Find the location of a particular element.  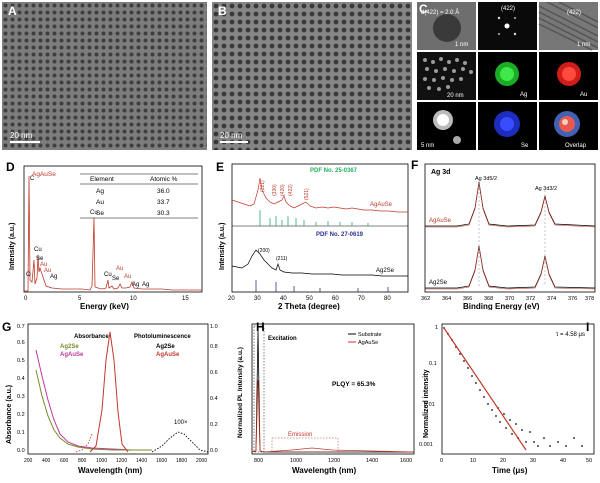

agause-trace-h is located at coordinates (333, 416).